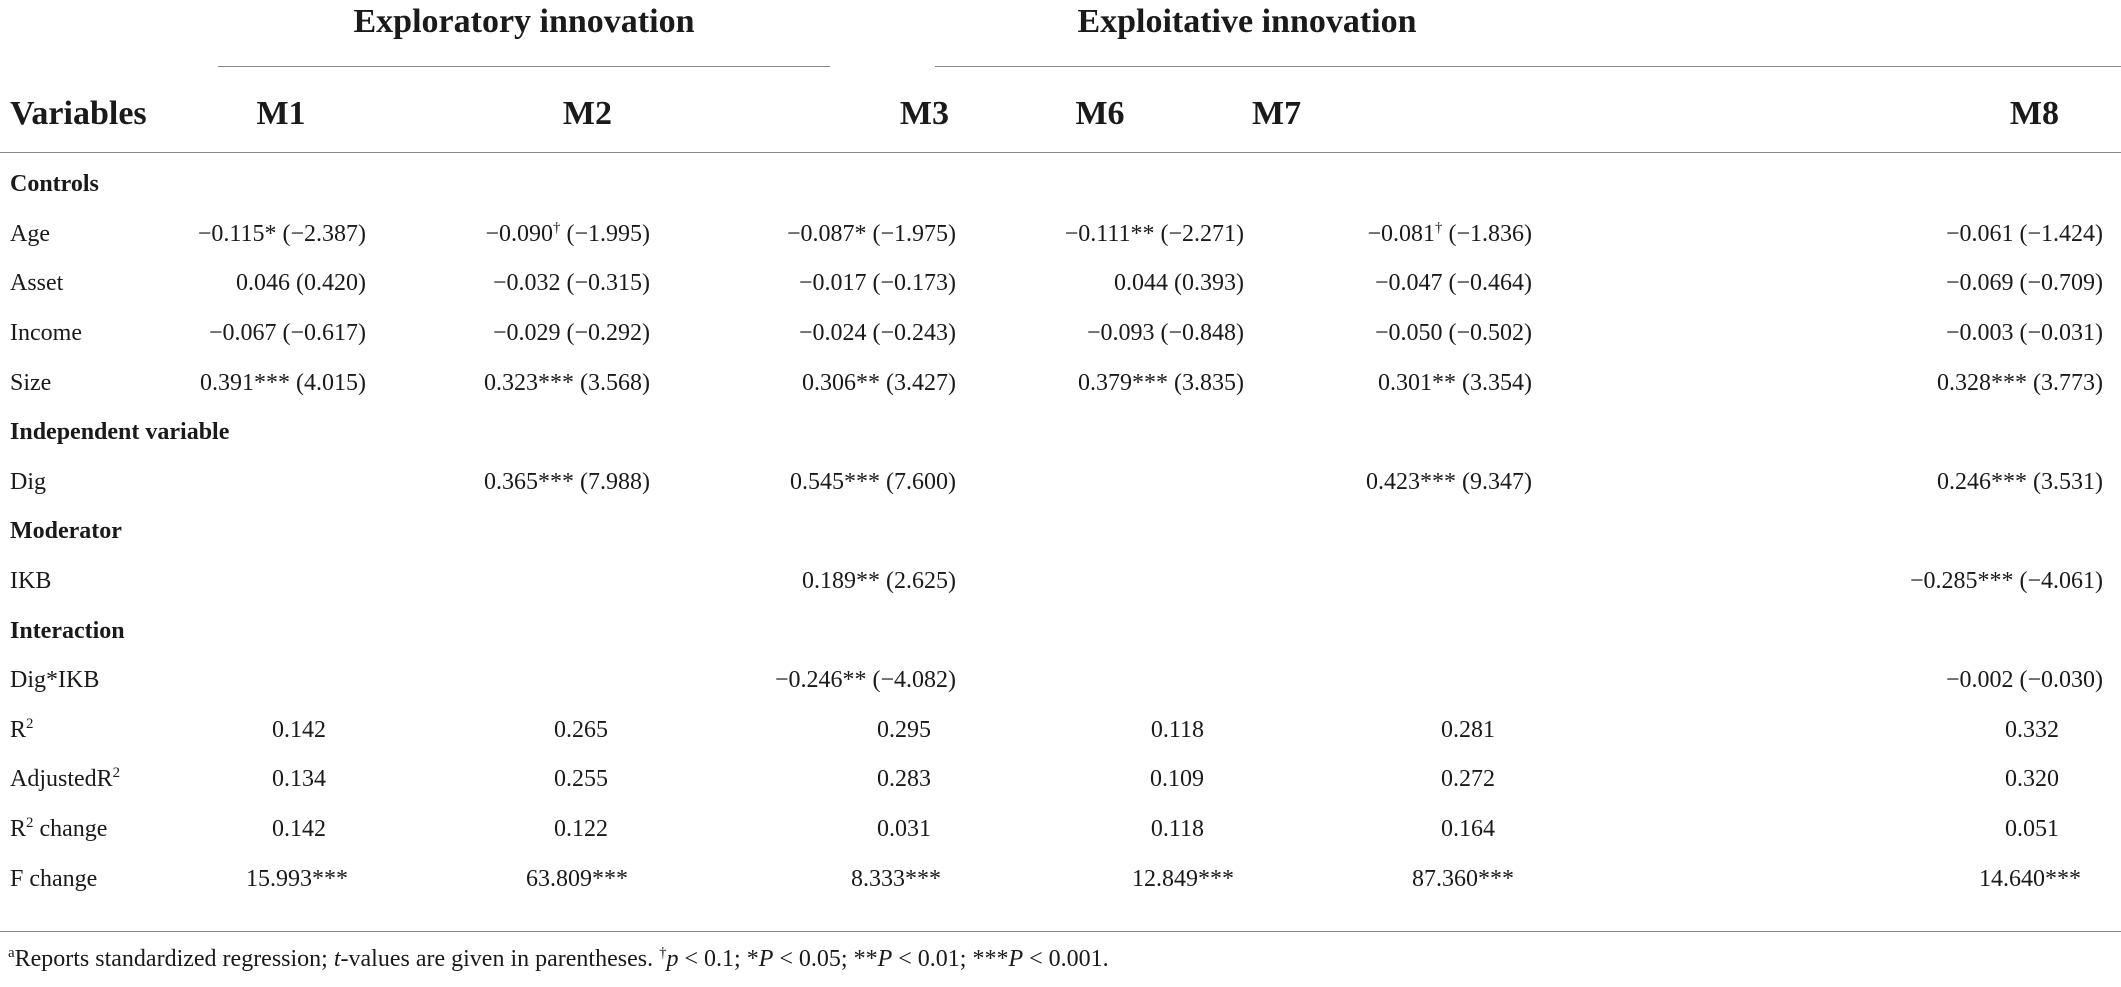 The width and height of the screenshot is (2121, 987). Describe the element at coordinates (865, 680) in the screenshot. I see `cell-m3: −0.246** (−4.082)` at that location.